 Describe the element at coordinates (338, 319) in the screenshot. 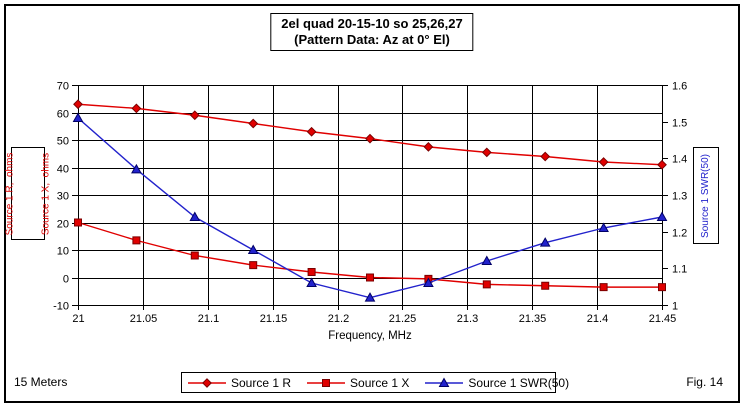

I see `x-axis-tick-label: 21.2` at that location.